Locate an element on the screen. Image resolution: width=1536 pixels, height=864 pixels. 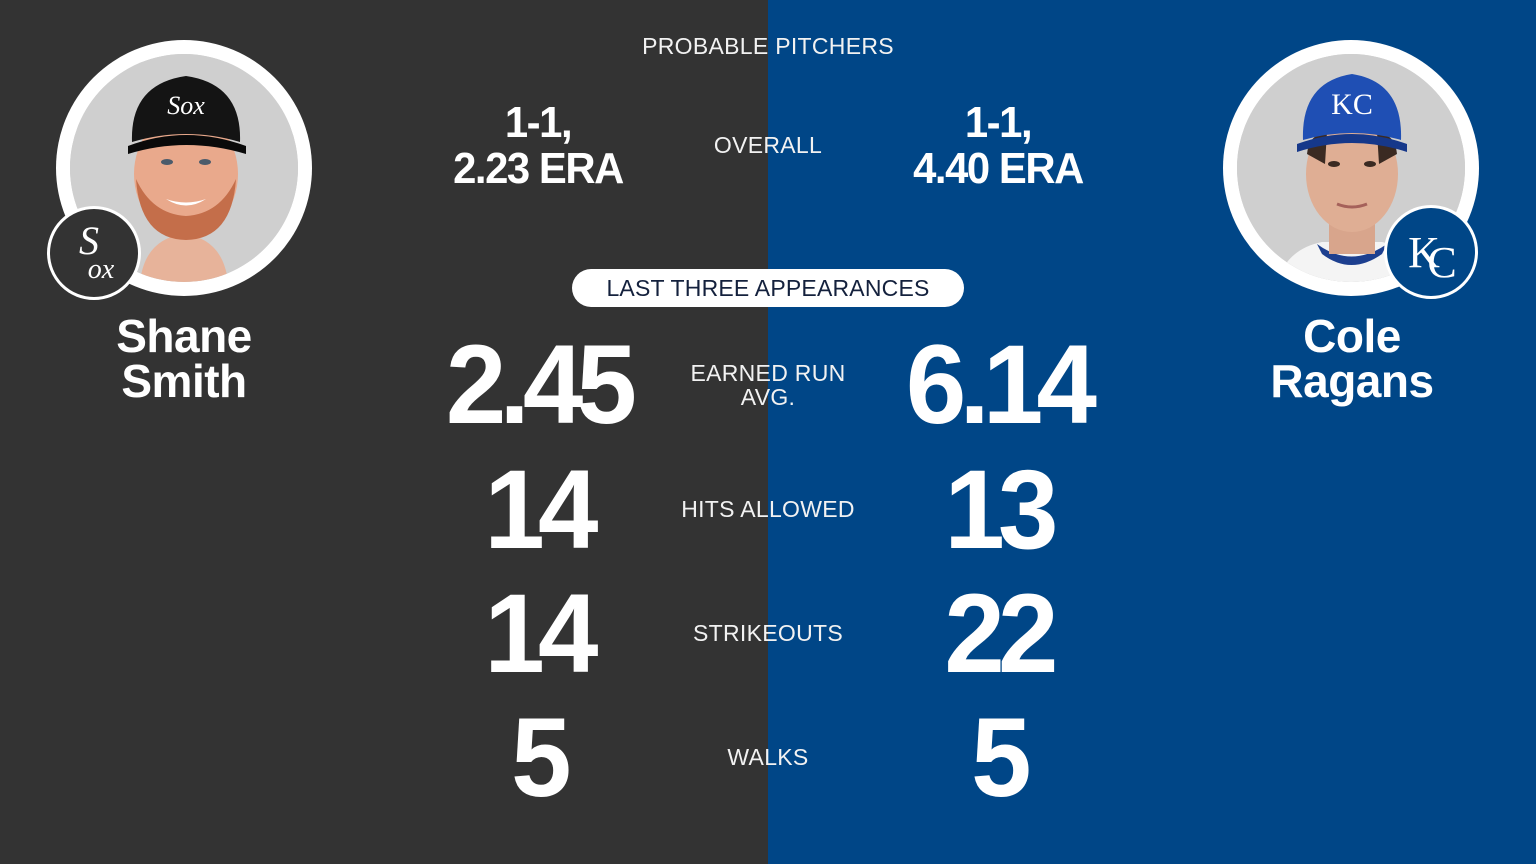
white-sox-logo-glyph: S ox is located at coordinates (97, 251).